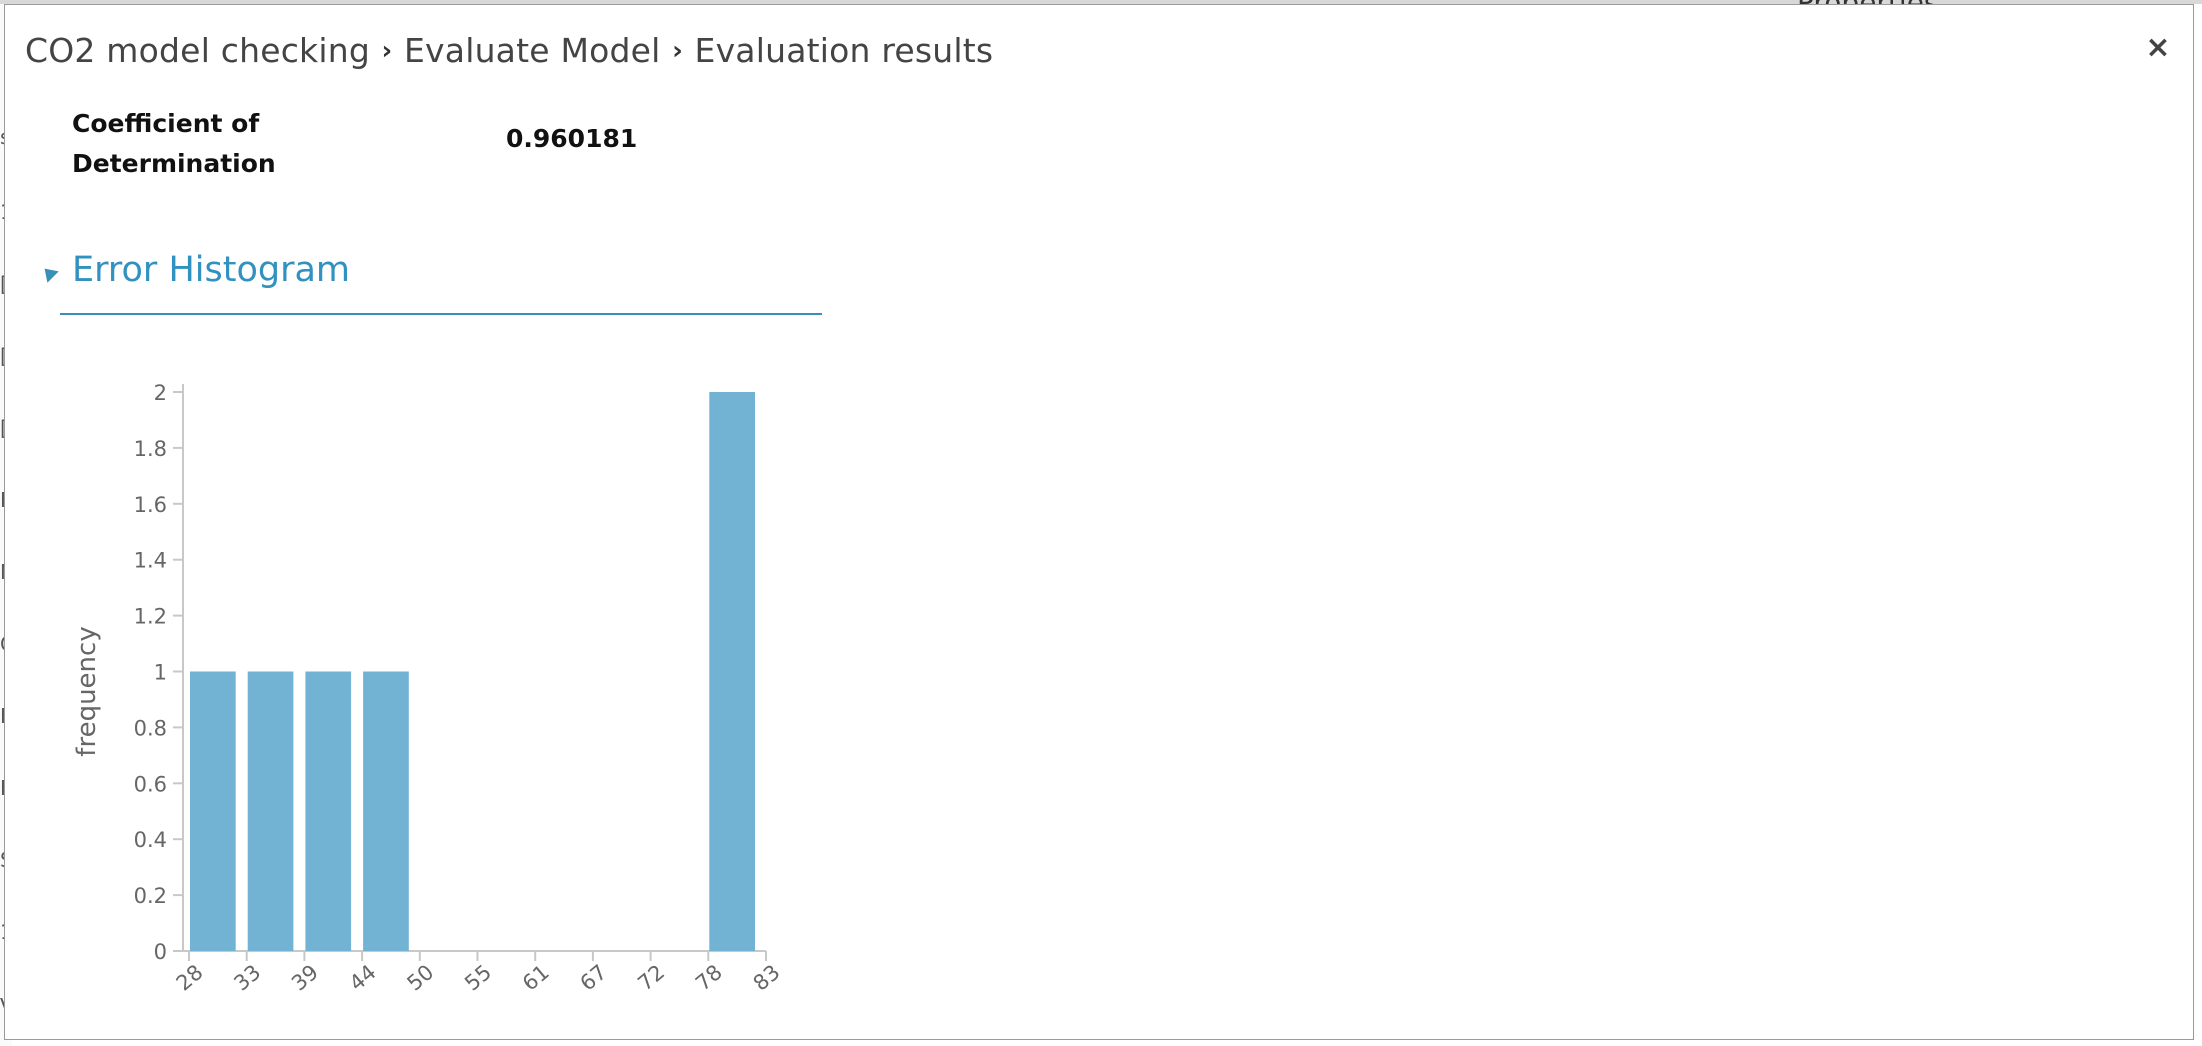  What do you see at coordinates (441, 314) in the screenshot?
I see `section-divider` at bounding box center [441, 314].